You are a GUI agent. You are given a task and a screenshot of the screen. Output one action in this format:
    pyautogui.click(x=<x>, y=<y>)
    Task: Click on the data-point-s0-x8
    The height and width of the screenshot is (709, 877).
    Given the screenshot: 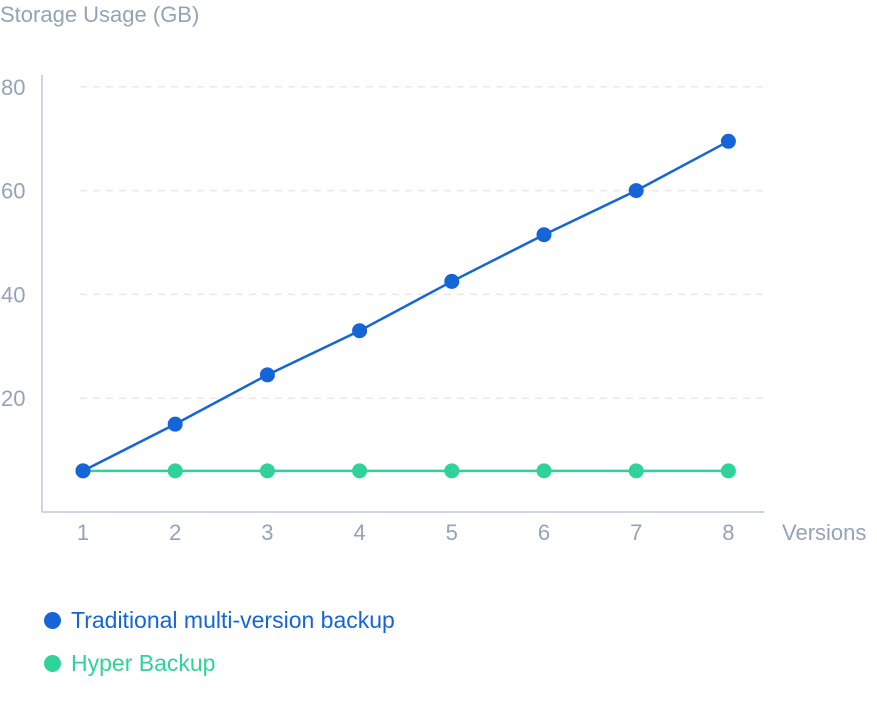 What is the action you would take?
    pyautogui.click(x=728, y=141)
    